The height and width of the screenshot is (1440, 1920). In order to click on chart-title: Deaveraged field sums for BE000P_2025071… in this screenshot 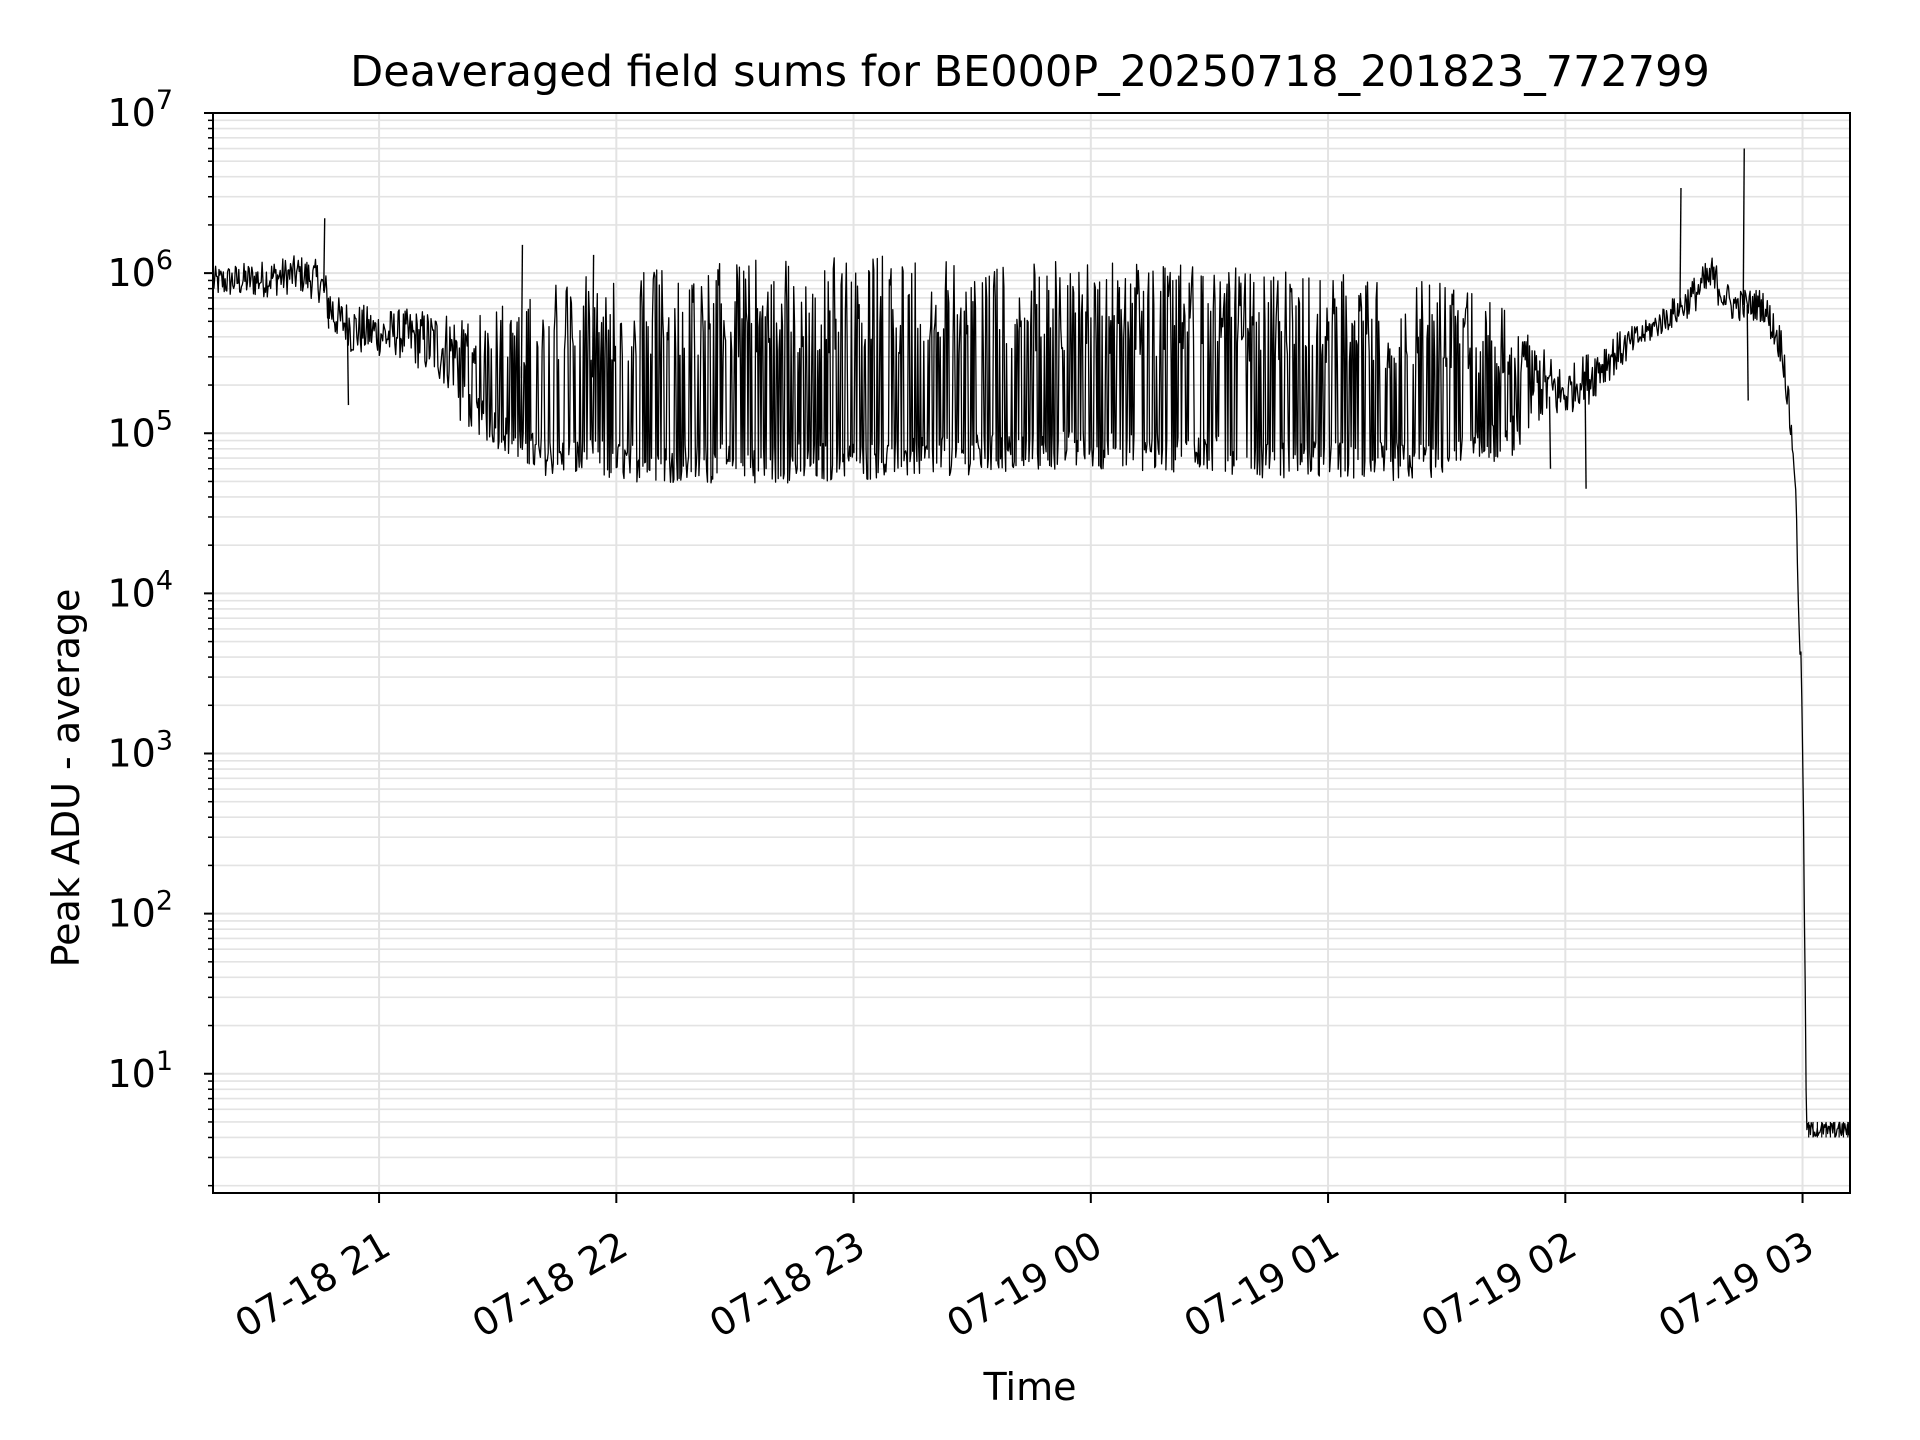, I will do `click(1030, 72)`.